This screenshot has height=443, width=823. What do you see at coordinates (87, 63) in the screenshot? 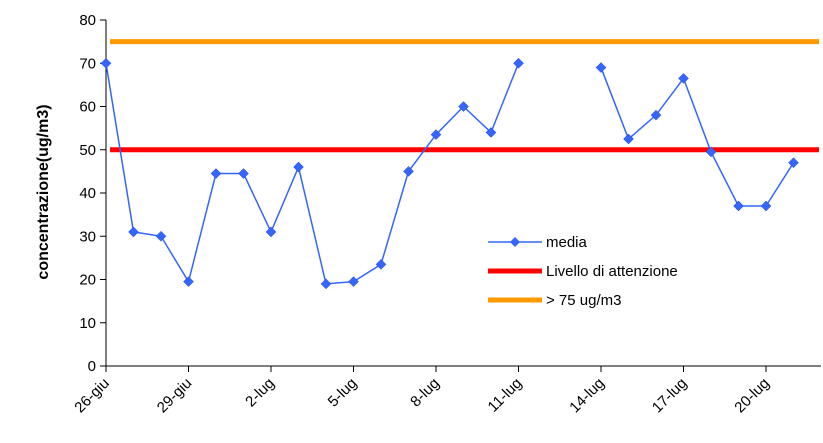
I see `y-tick-label: 70` at bounding box center [87, 63].